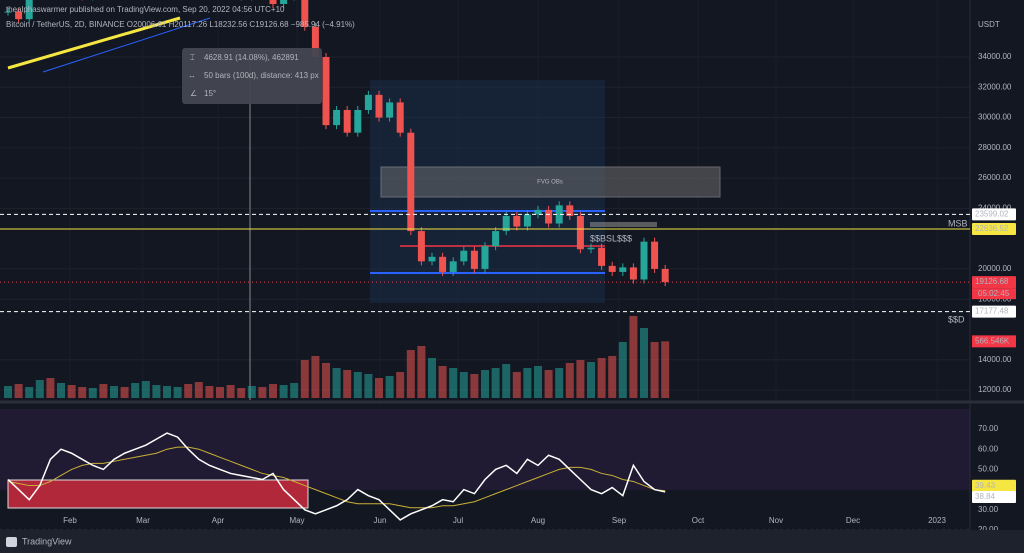  Describe the element at coordinates (956, 319) in the screenshot. I see `ssd-label: $$D` at that location.